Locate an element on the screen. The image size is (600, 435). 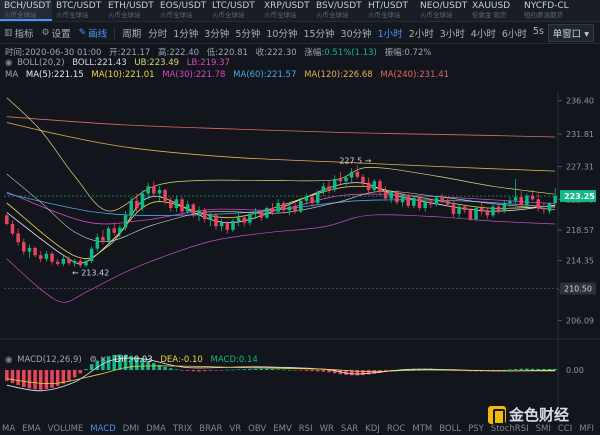
indicator-option: SAR is located at coordinates (349, 428).